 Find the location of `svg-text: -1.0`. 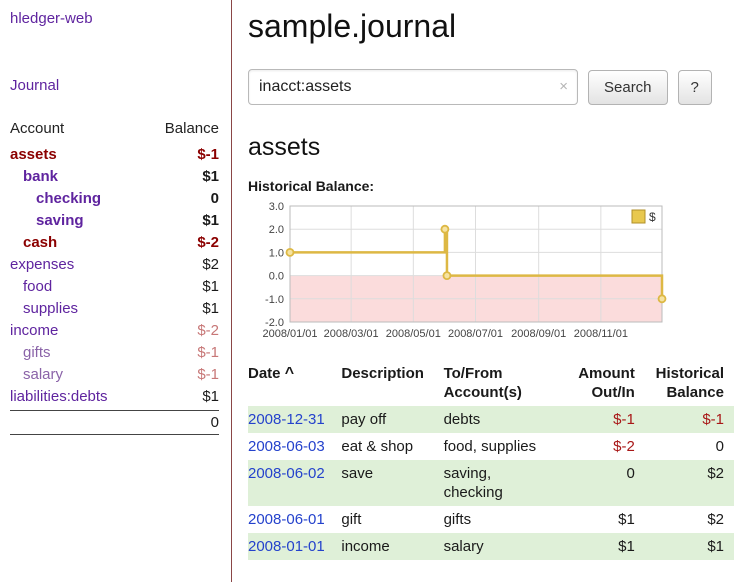

svg-text: -1.0 is located at coordinates (274, 300).